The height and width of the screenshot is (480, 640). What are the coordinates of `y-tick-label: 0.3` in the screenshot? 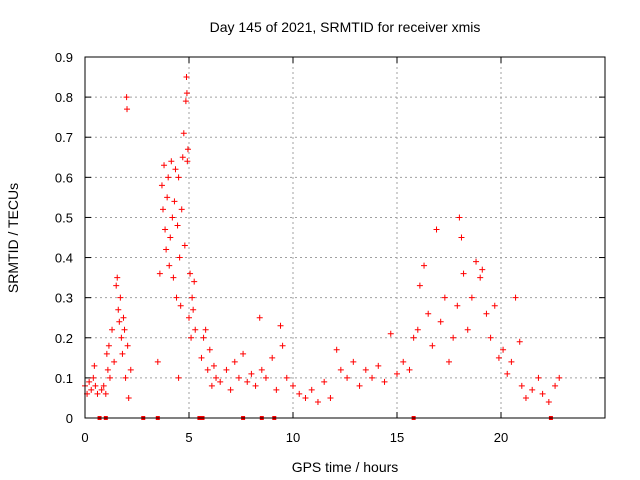 It's located at (64, 298).